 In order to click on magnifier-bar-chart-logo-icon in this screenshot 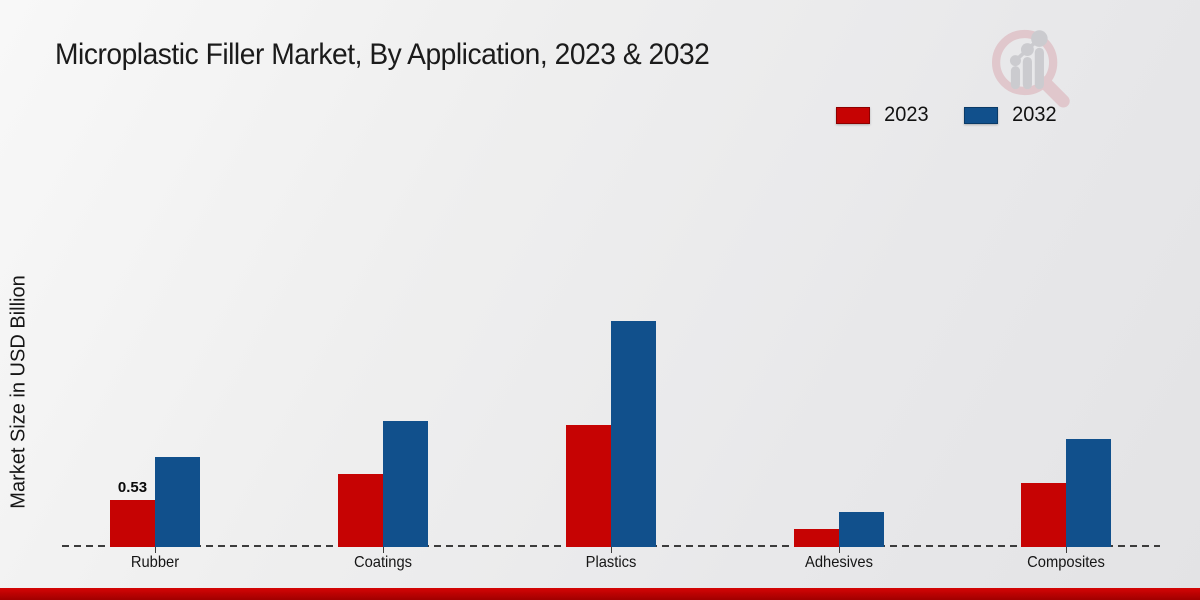, I will do `click(1030, 68)`.